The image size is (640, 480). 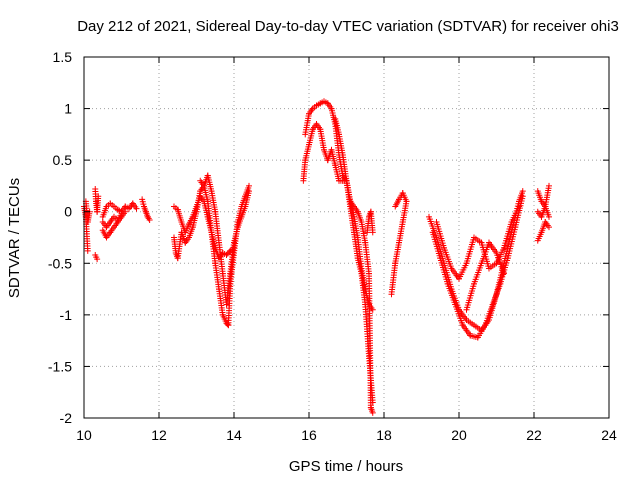 I want to click on y-tick-label: -1, so click(x=66, y=315).